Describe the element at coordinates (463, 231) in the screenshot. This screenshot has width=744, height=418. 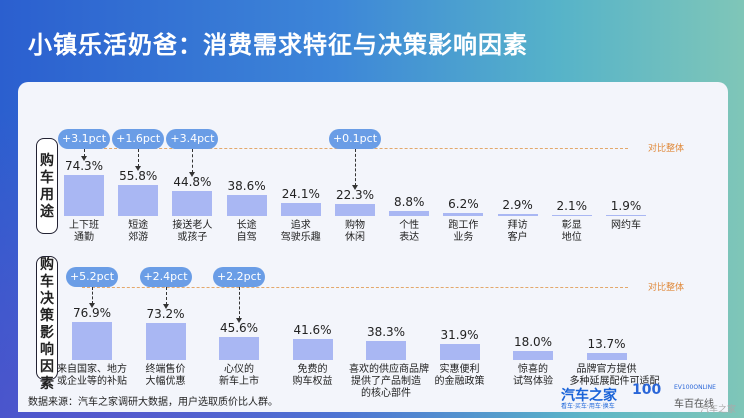
I see `category-label-usage-7: 跑工作 业务` at that location.